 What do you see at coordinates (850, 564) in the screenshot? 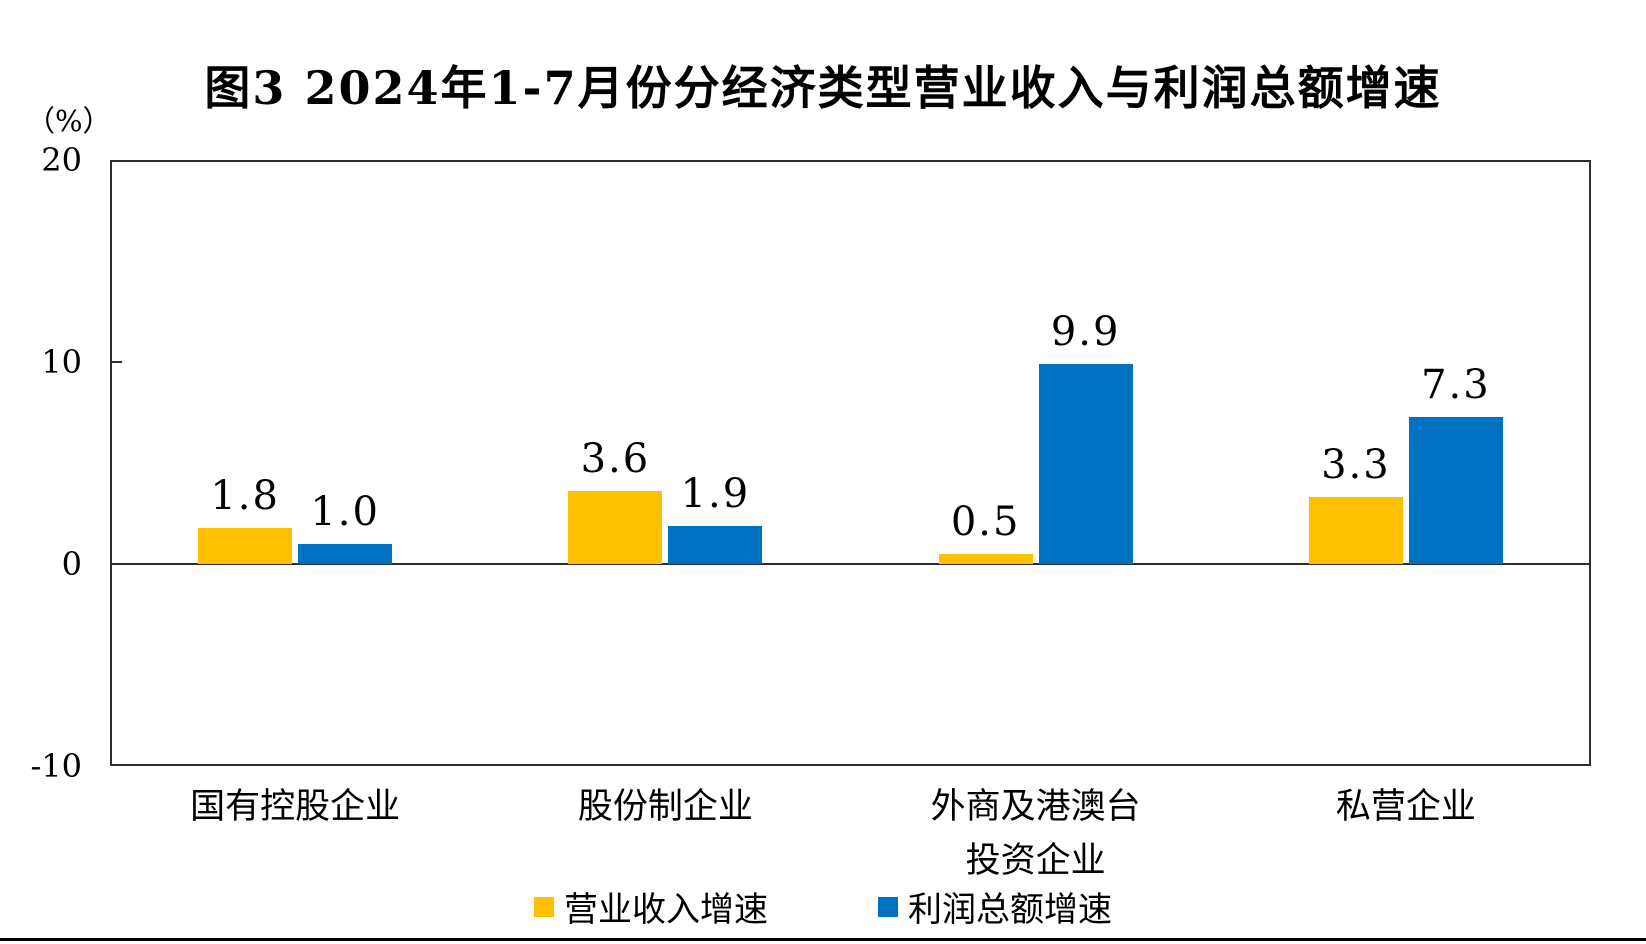
I see `zero-axis-line` at bounding box center [850, 564].